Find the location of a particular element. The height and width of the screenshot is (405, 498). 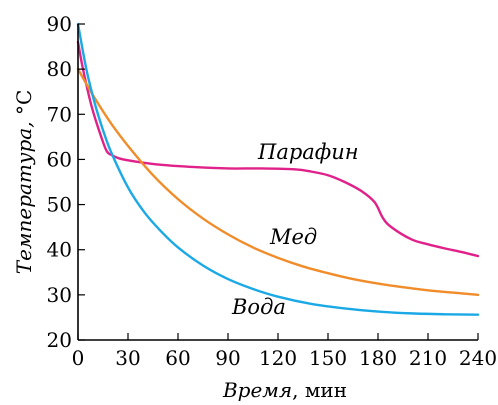

x-tick-label: 60 is located at coordinates (177, 358).